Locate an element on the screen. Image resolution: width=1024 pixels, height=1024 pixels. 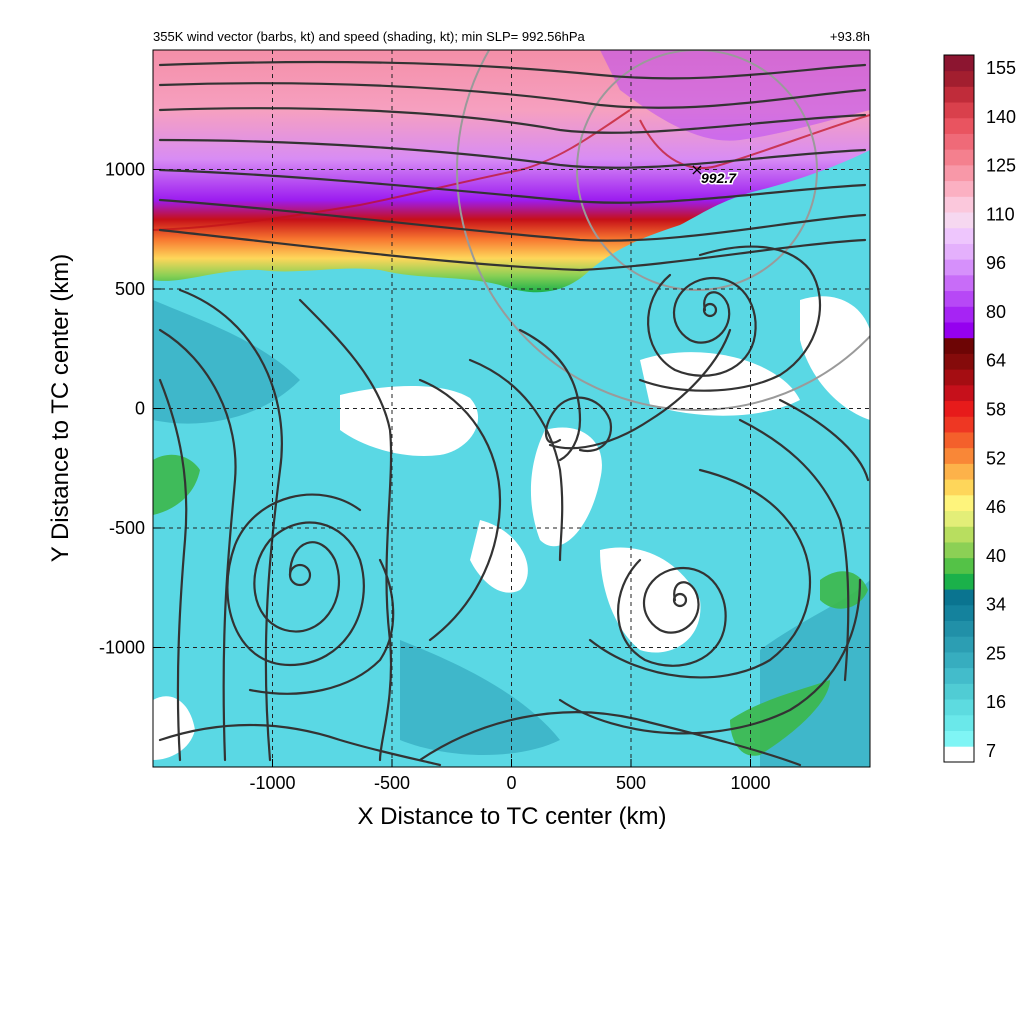
colorbar-label: 40 is located at coordinates (996, 556).